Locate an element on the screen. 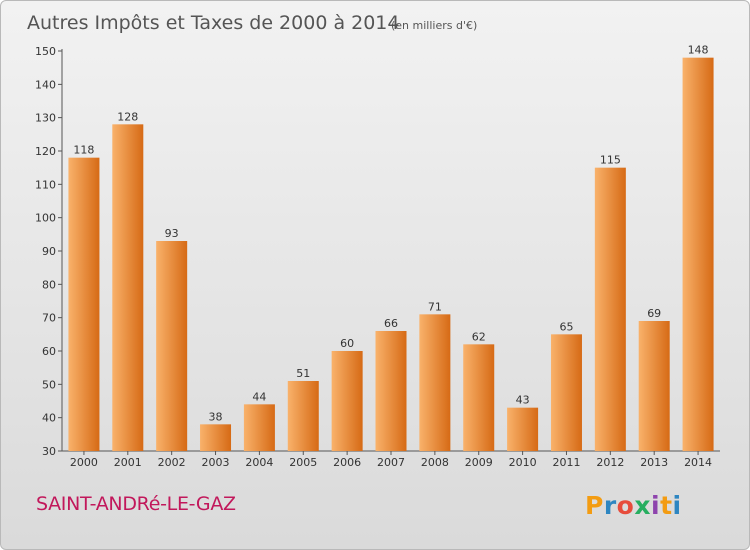 This screenshot has width=750, height=550. y-tick-label: 30 is located at coordinates (49, 451).